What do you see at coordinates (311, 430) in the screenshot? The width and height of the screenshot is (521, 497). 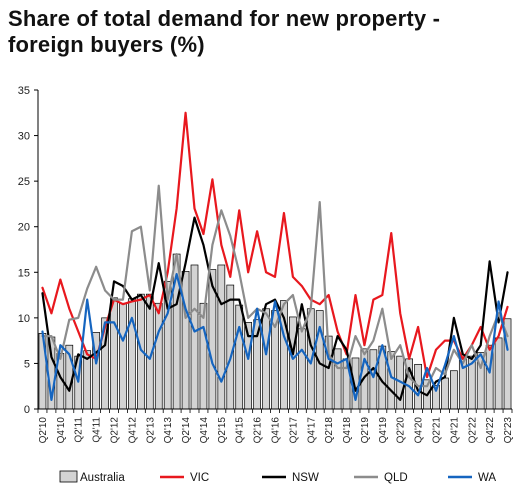 I see `x-tick-label: Q4'17` at bounding box center [311, 430].